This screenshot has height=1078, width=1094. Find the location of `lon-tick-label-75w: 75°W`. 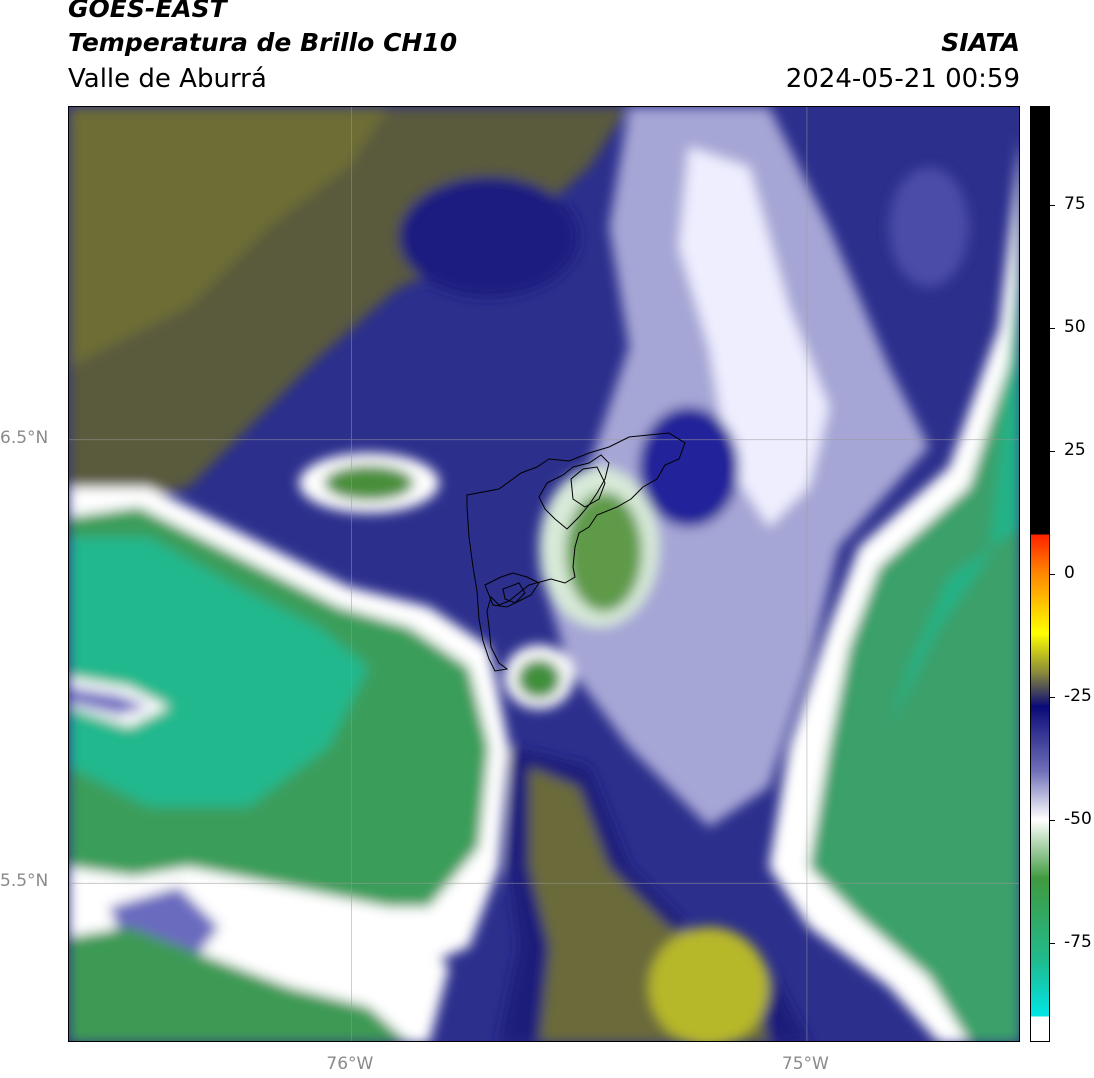

lon-tick-label-75w: 75°W is located at coordinates (805, 1064).